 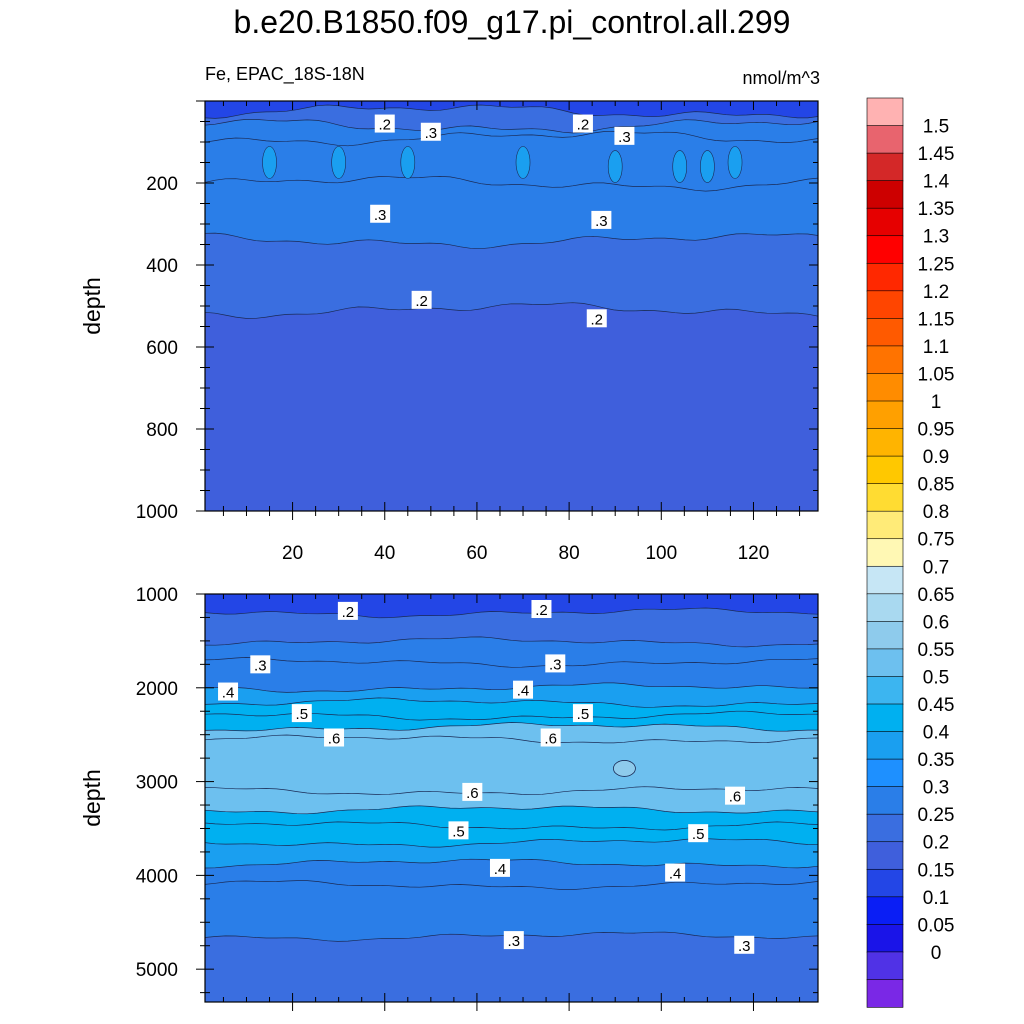 What do you see at coordinates (157, 783) in the screenshot?
I see `y-tick-label: 3000` at bounding box center [157, 783].